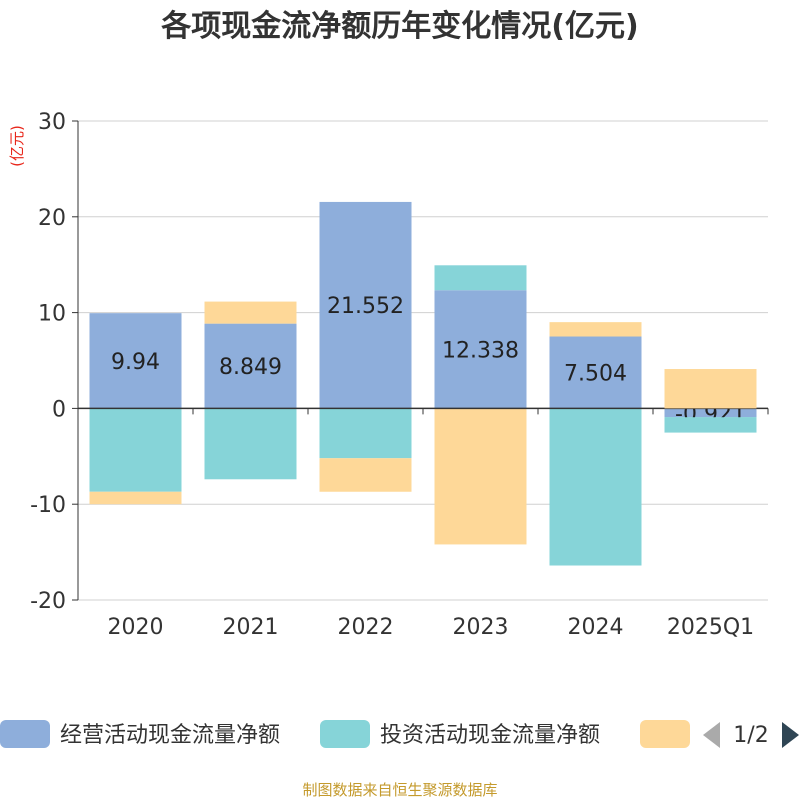  I want to click on y-tick-label: 30, so click(52, 122).